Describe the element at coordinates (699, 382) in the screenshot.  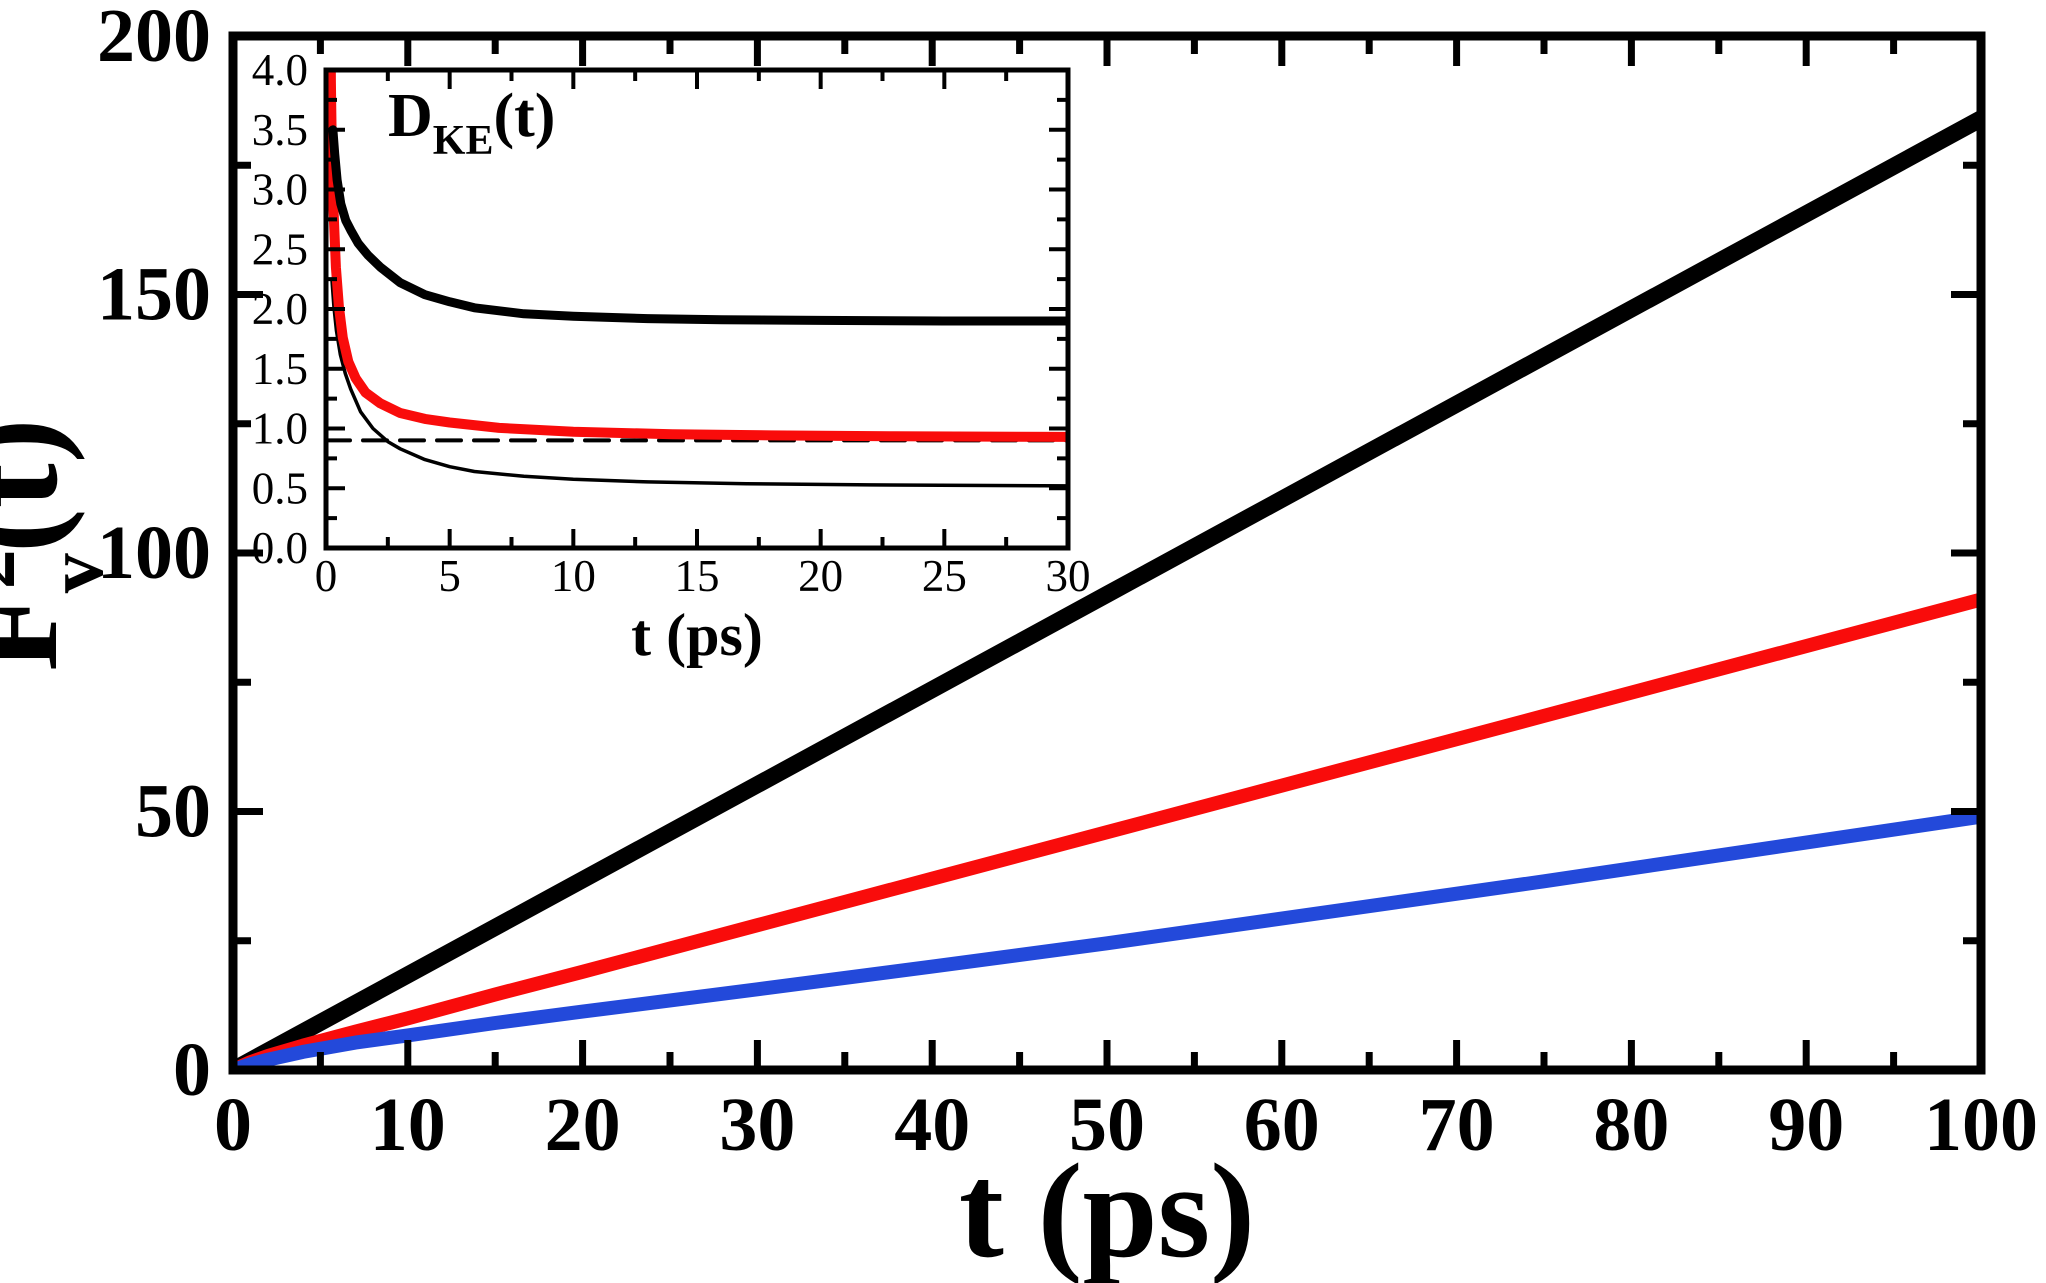
I see `series-thin-black-curve` at that location.